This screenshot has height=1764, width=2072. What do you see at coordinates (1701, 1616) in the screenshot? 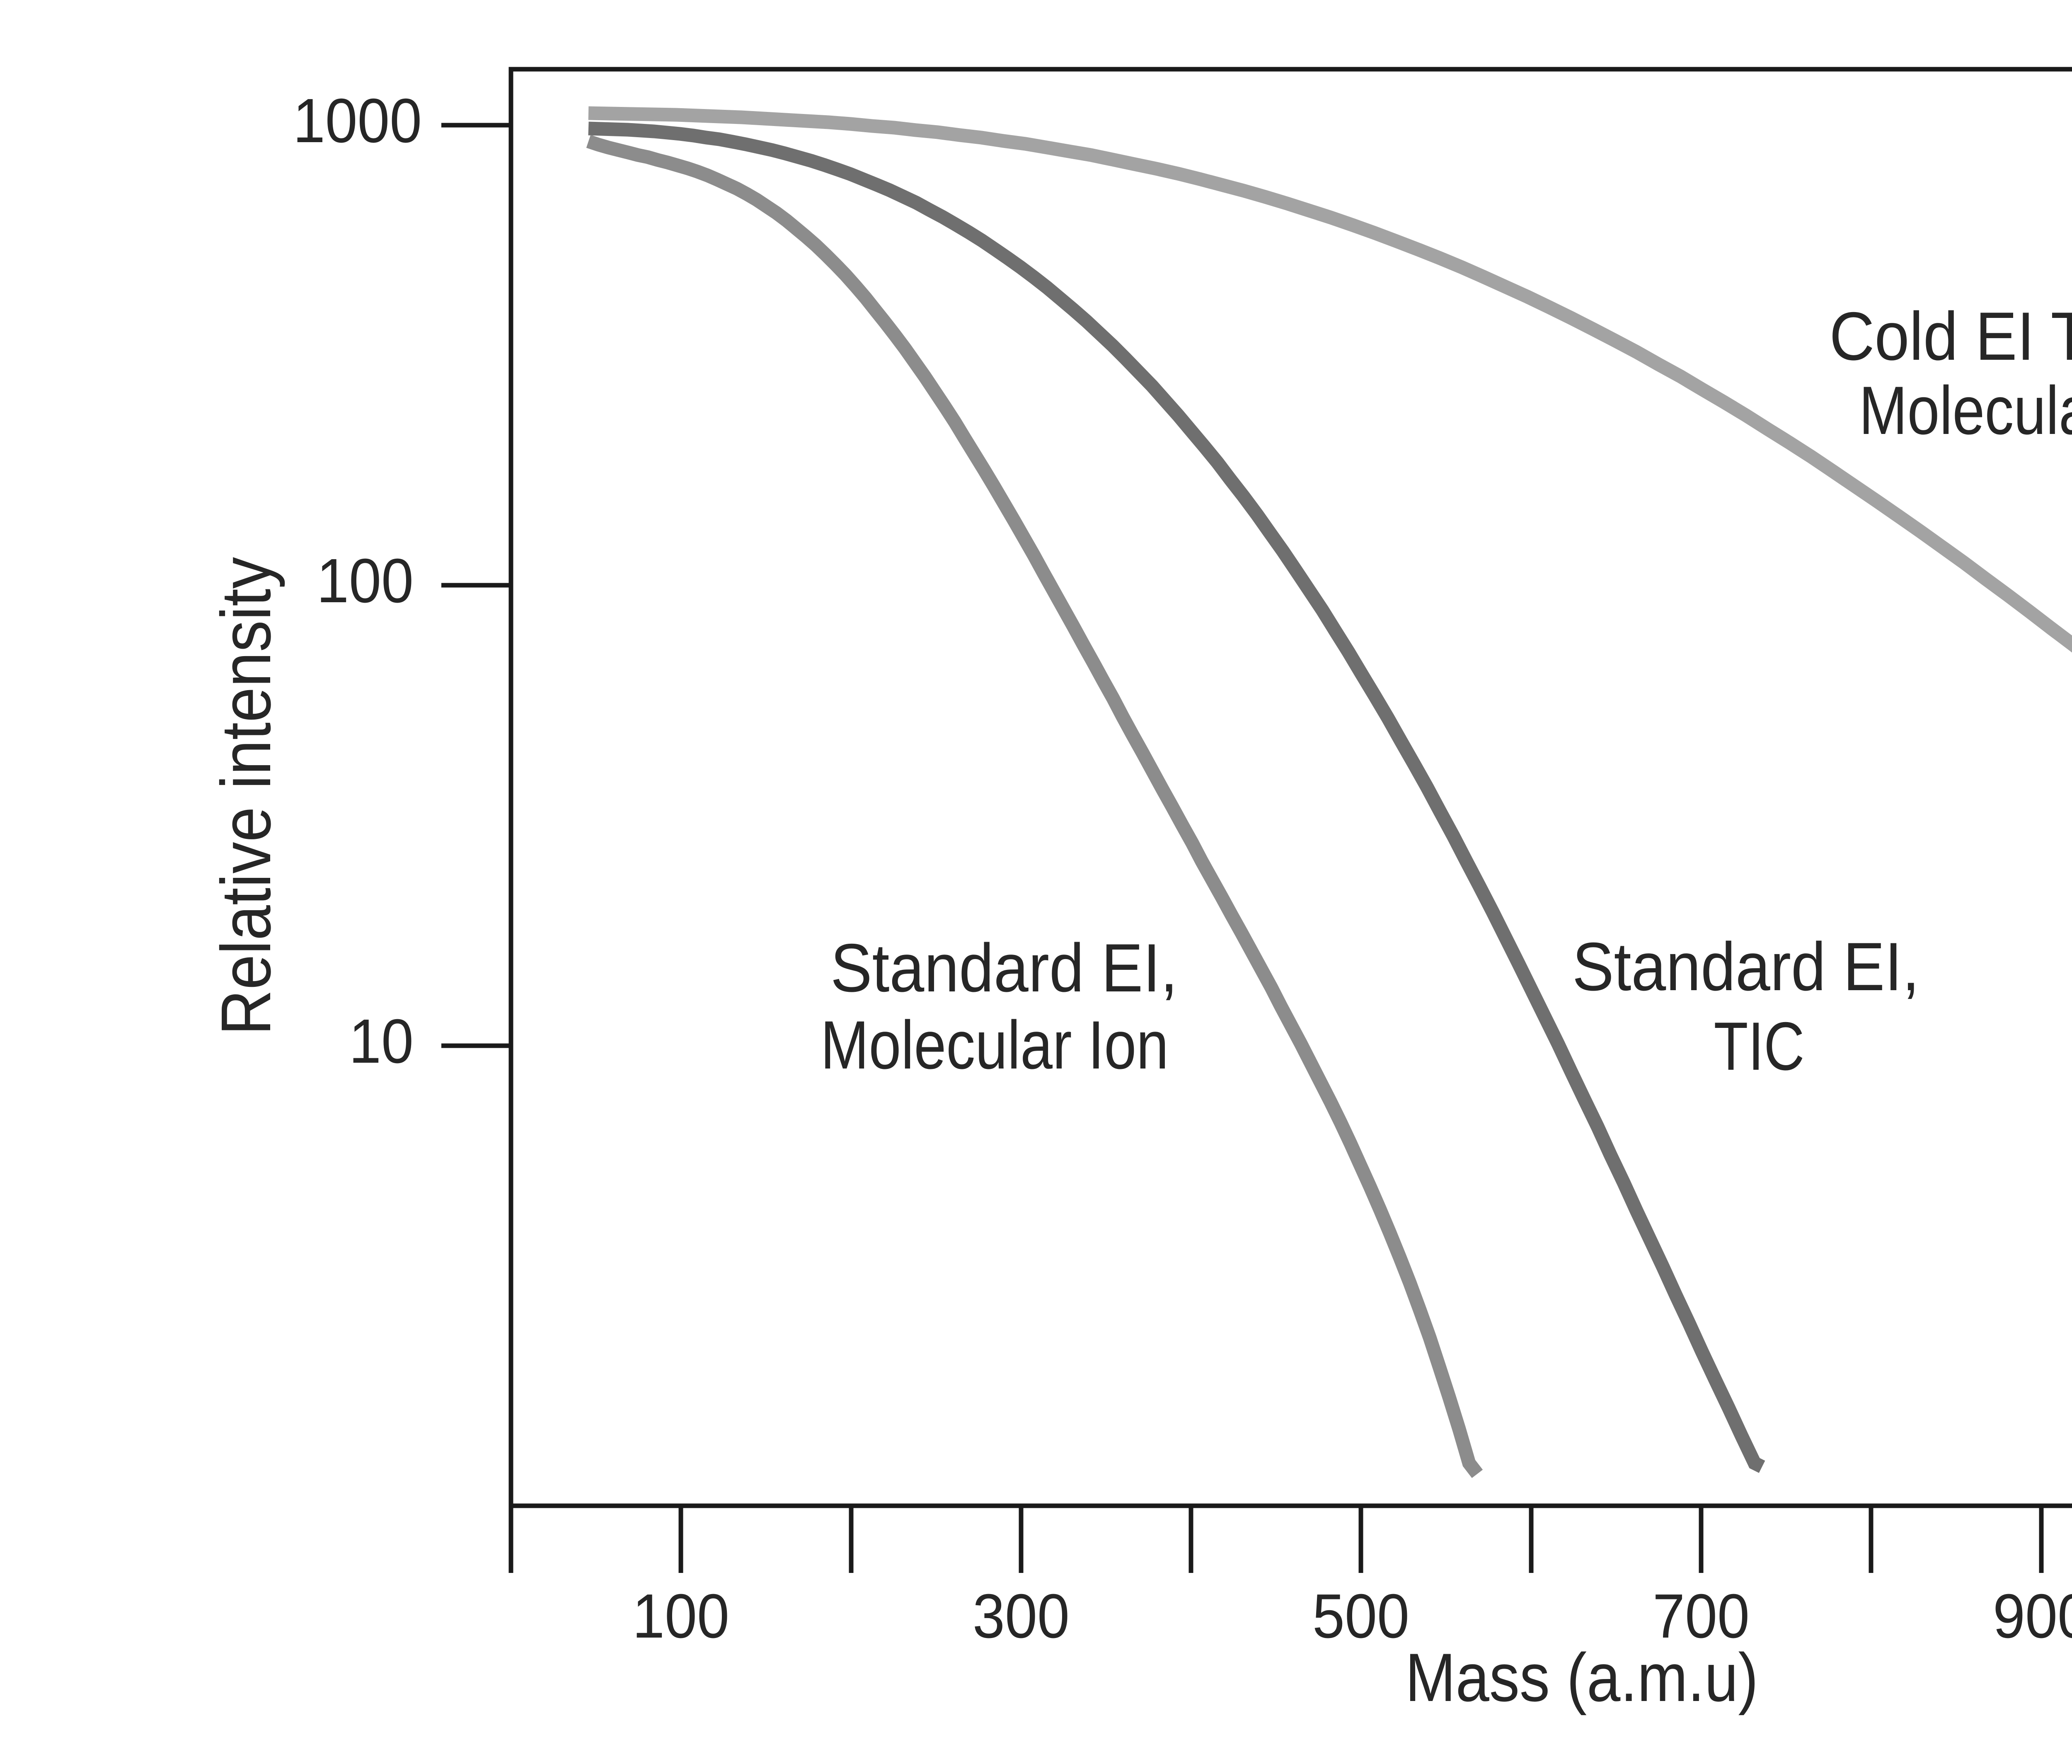
I see `svg-text: 700` at bounding box center [1701, 1616].